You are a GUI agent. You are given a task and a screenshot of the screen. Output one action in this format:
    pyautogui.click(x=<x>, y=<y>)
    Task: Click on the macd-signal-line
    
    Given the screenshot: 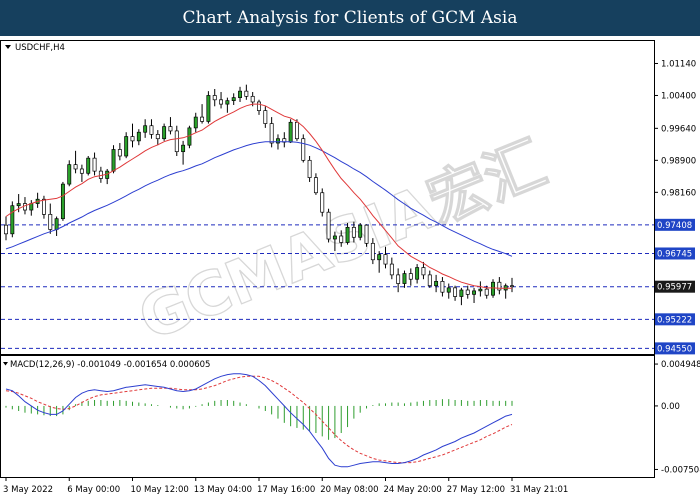 What is the action you would take?
    pyautogui.click(x=259, y=419)
    